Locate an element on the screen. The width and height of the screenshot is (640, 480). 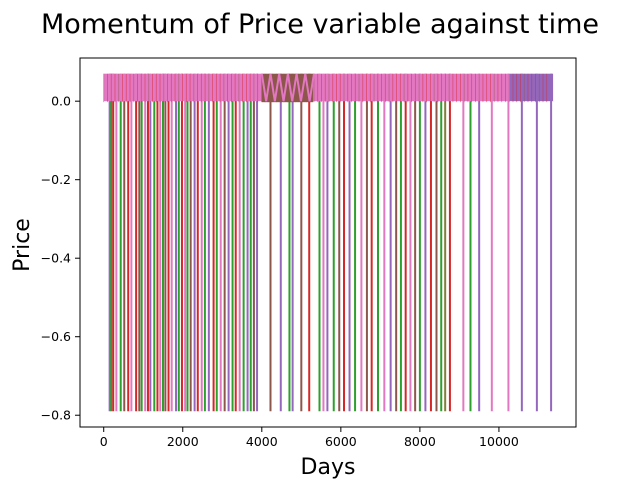
chart-title: Momentum of Price variable against time is located at coordinates (320, 24).